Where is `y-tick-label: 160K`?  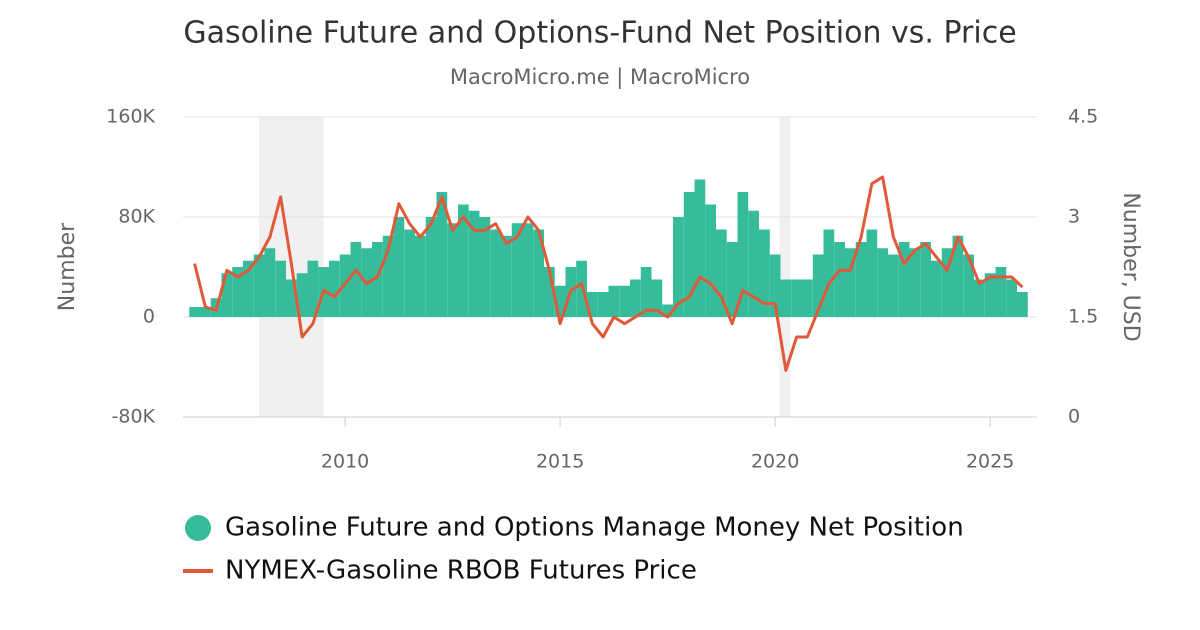
y-tick-label: 160K is located at coordinates (130, 117).